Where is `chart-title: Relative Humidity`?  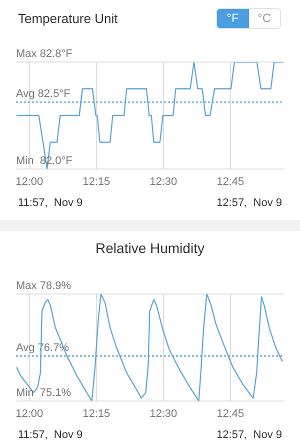
chart-title: Relative Humidity is located at coordinates (150, 249).